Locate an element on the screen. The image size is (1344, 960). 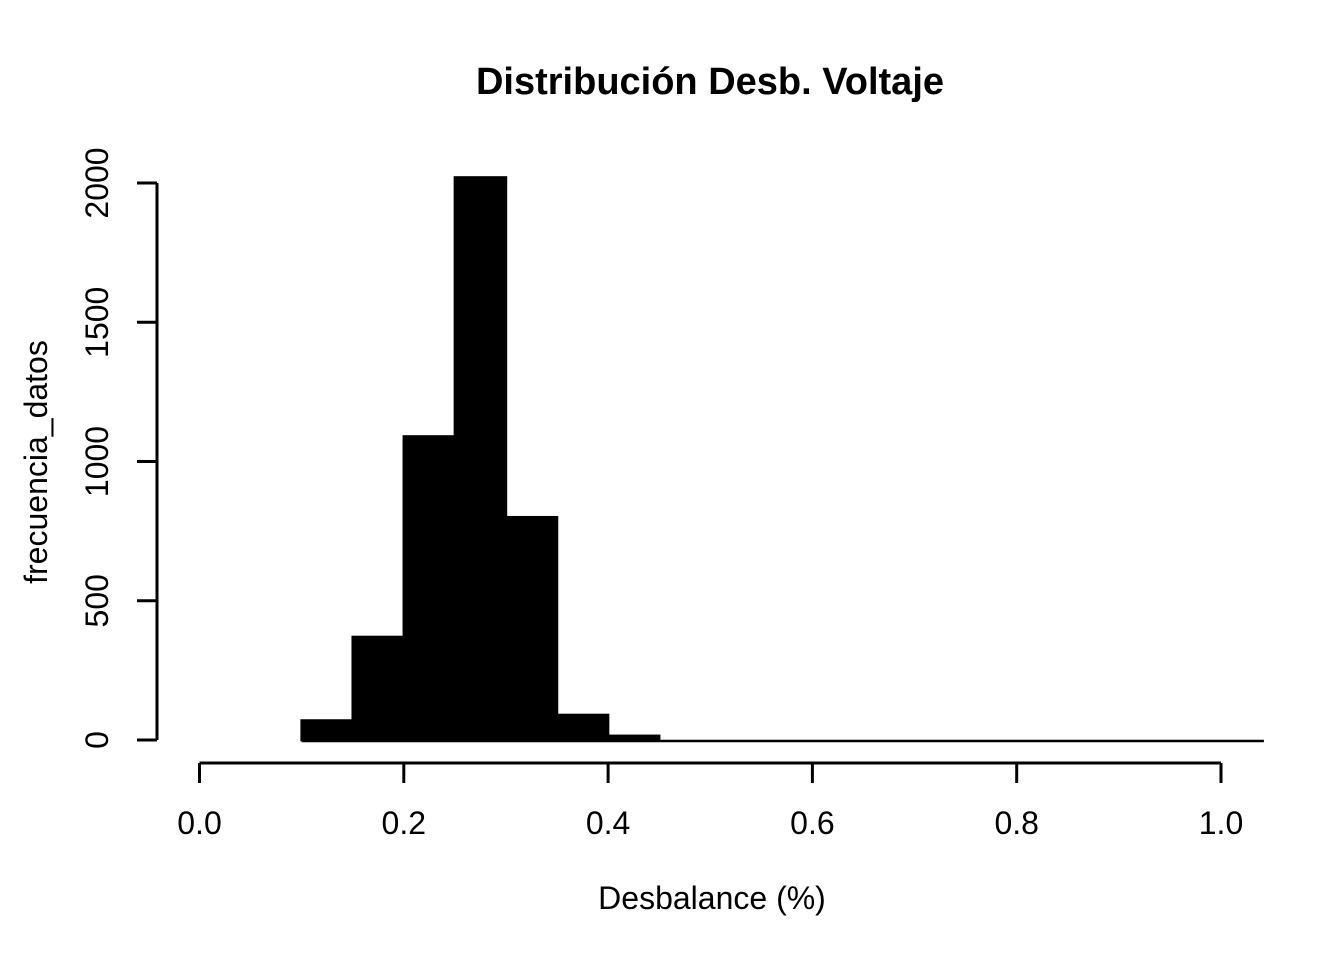
x-axis-title: Desbalance (%) is located at coordinates (712, 898).